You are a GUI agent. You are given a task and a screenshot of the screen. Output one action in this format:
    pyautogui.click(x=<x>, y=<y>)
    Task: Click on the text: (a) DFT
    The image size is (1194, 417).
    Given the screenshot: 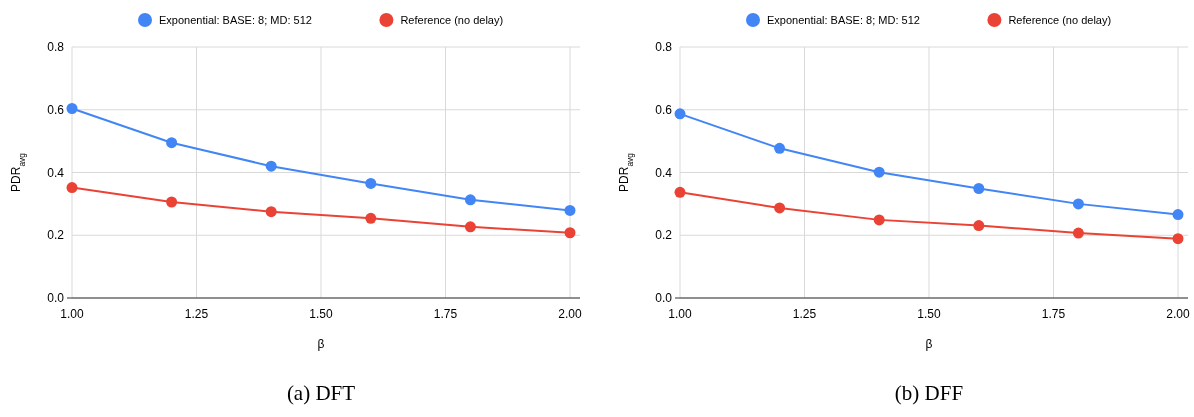 What is the action you would take?
    pyautogui.click(x=321, y=393)
    